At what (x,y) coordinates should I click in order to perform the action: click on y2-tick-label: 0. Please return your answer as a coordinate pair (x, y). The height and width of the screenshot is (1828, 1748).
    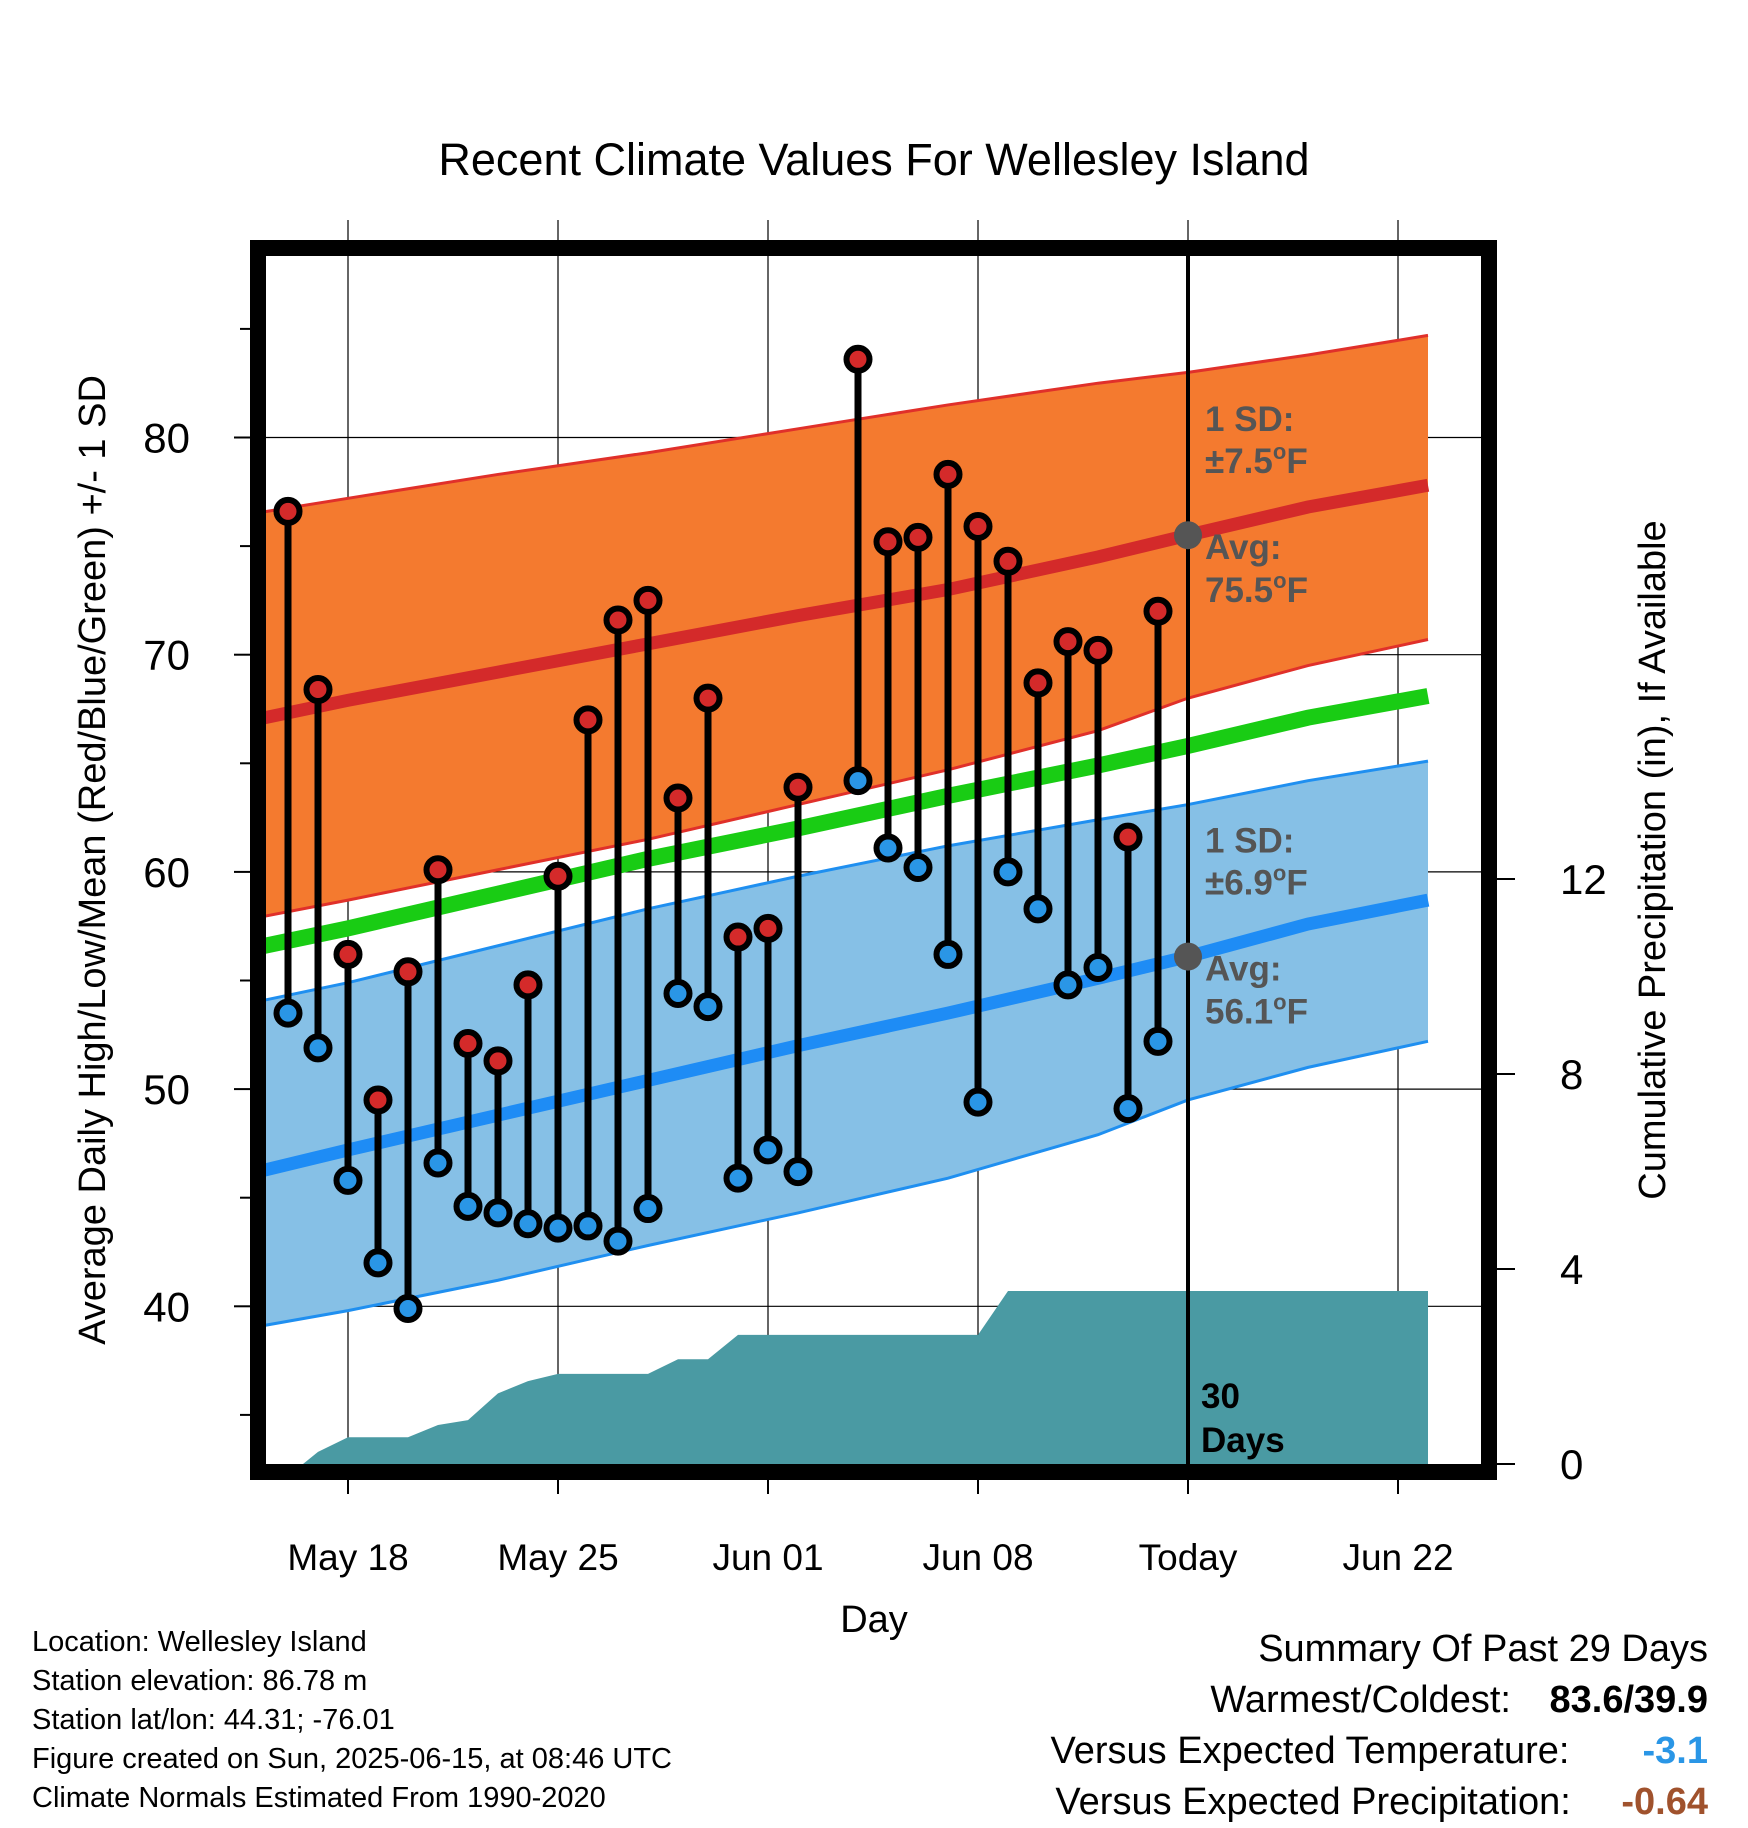
    Looking at the image, I should click on (1571, 1464).